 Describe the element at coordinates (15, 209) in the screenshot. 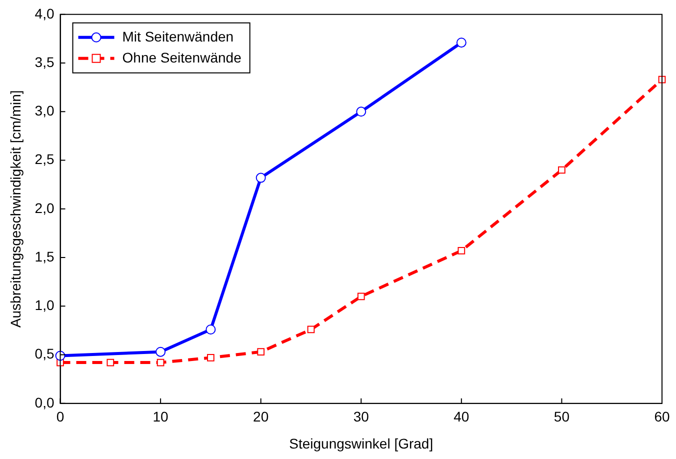

I see `y-axis-title: Ausbreitungsgeschwindigkeit [cm/min]` at that location.